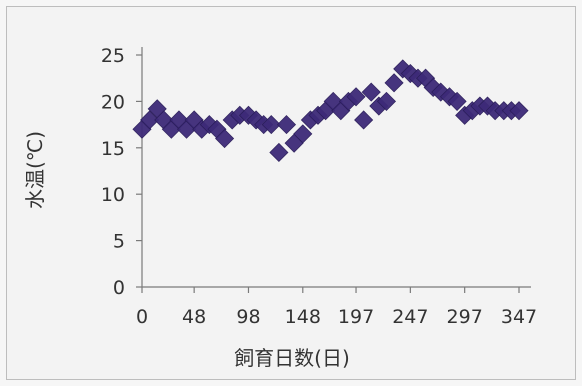 This screenshot has height=386, width=582. Describe the element at coordinates (194, 317) in the screenshot. I see `x-tick-label: 48` at that location.